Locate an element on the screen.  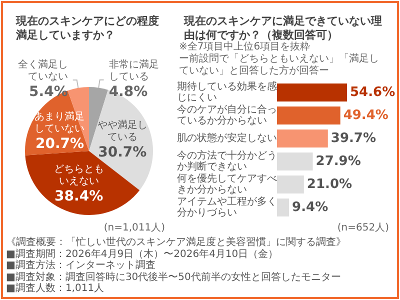
text: ー前設問で「どちらともいえない」「満足していない」と回答した方が回答ー is located at coordinates (279, 64).